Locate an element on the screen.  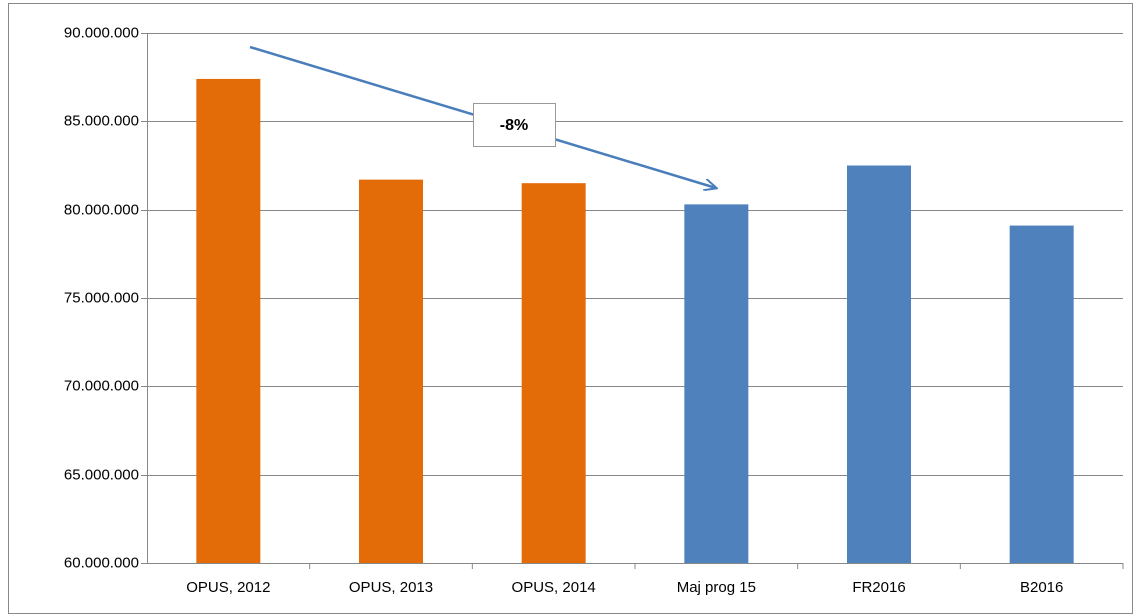
x-tick-label: OPUS, 2012 is located at coordinates (228, 587).